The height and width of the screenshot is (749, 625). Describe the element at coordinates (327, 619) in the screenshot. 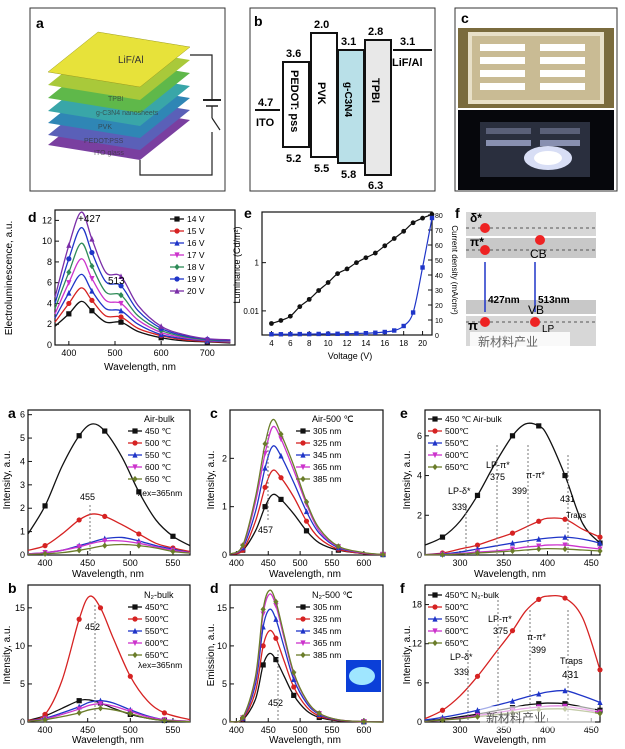

I see `legend-label: 325 nm` at that location.